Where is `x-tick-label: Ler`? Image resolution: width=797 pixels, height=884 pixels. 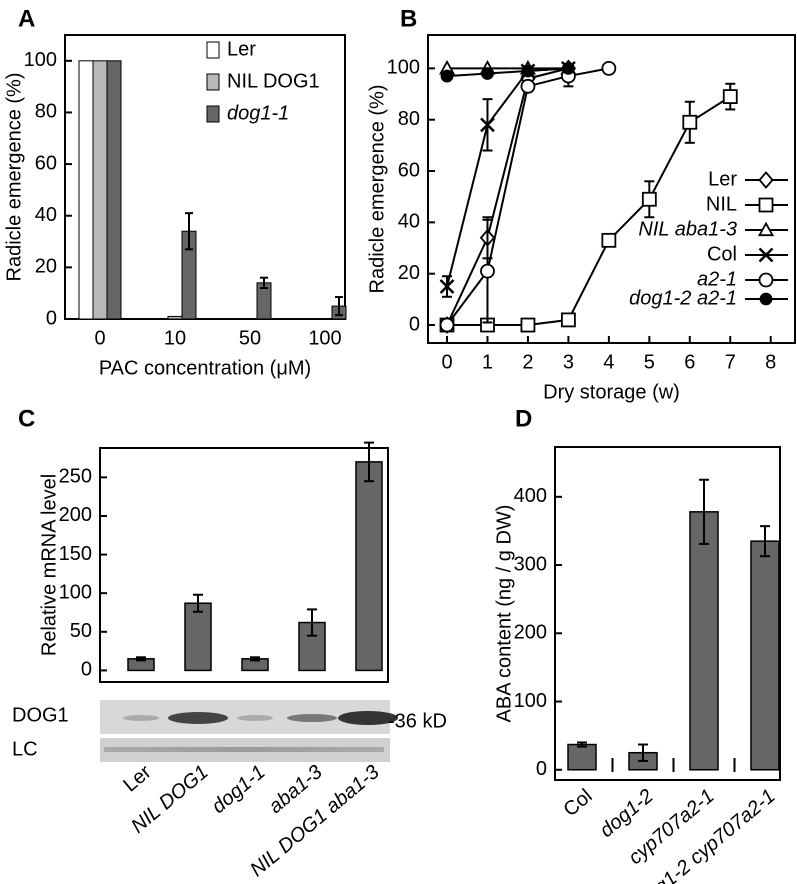
x-tick-label: Ler is located at coordinates (137, 779).